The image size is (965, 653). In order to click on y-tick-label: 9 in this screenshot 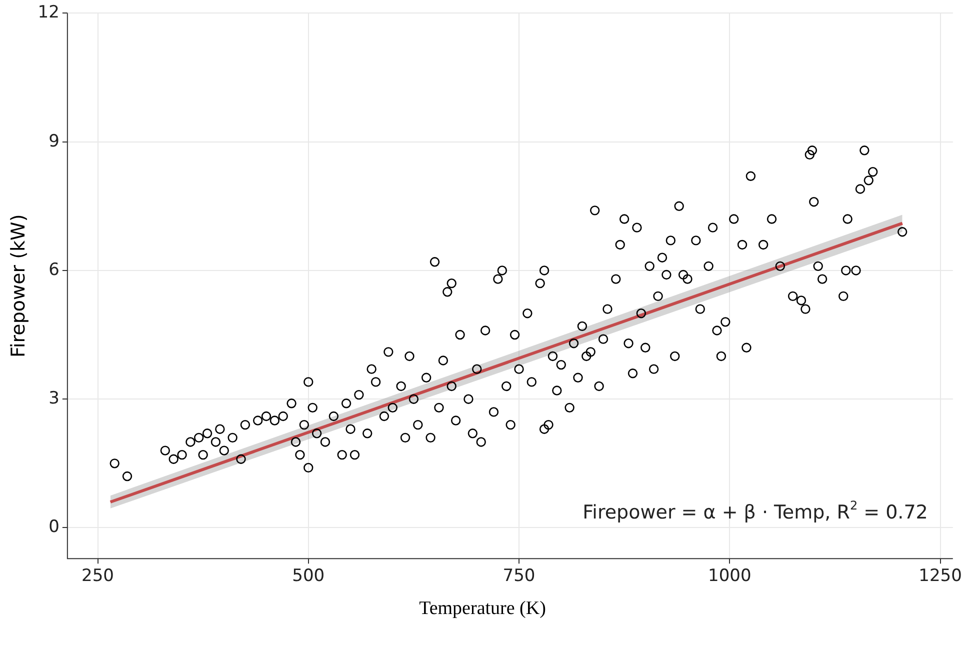, I will do `click(54, 141)`.